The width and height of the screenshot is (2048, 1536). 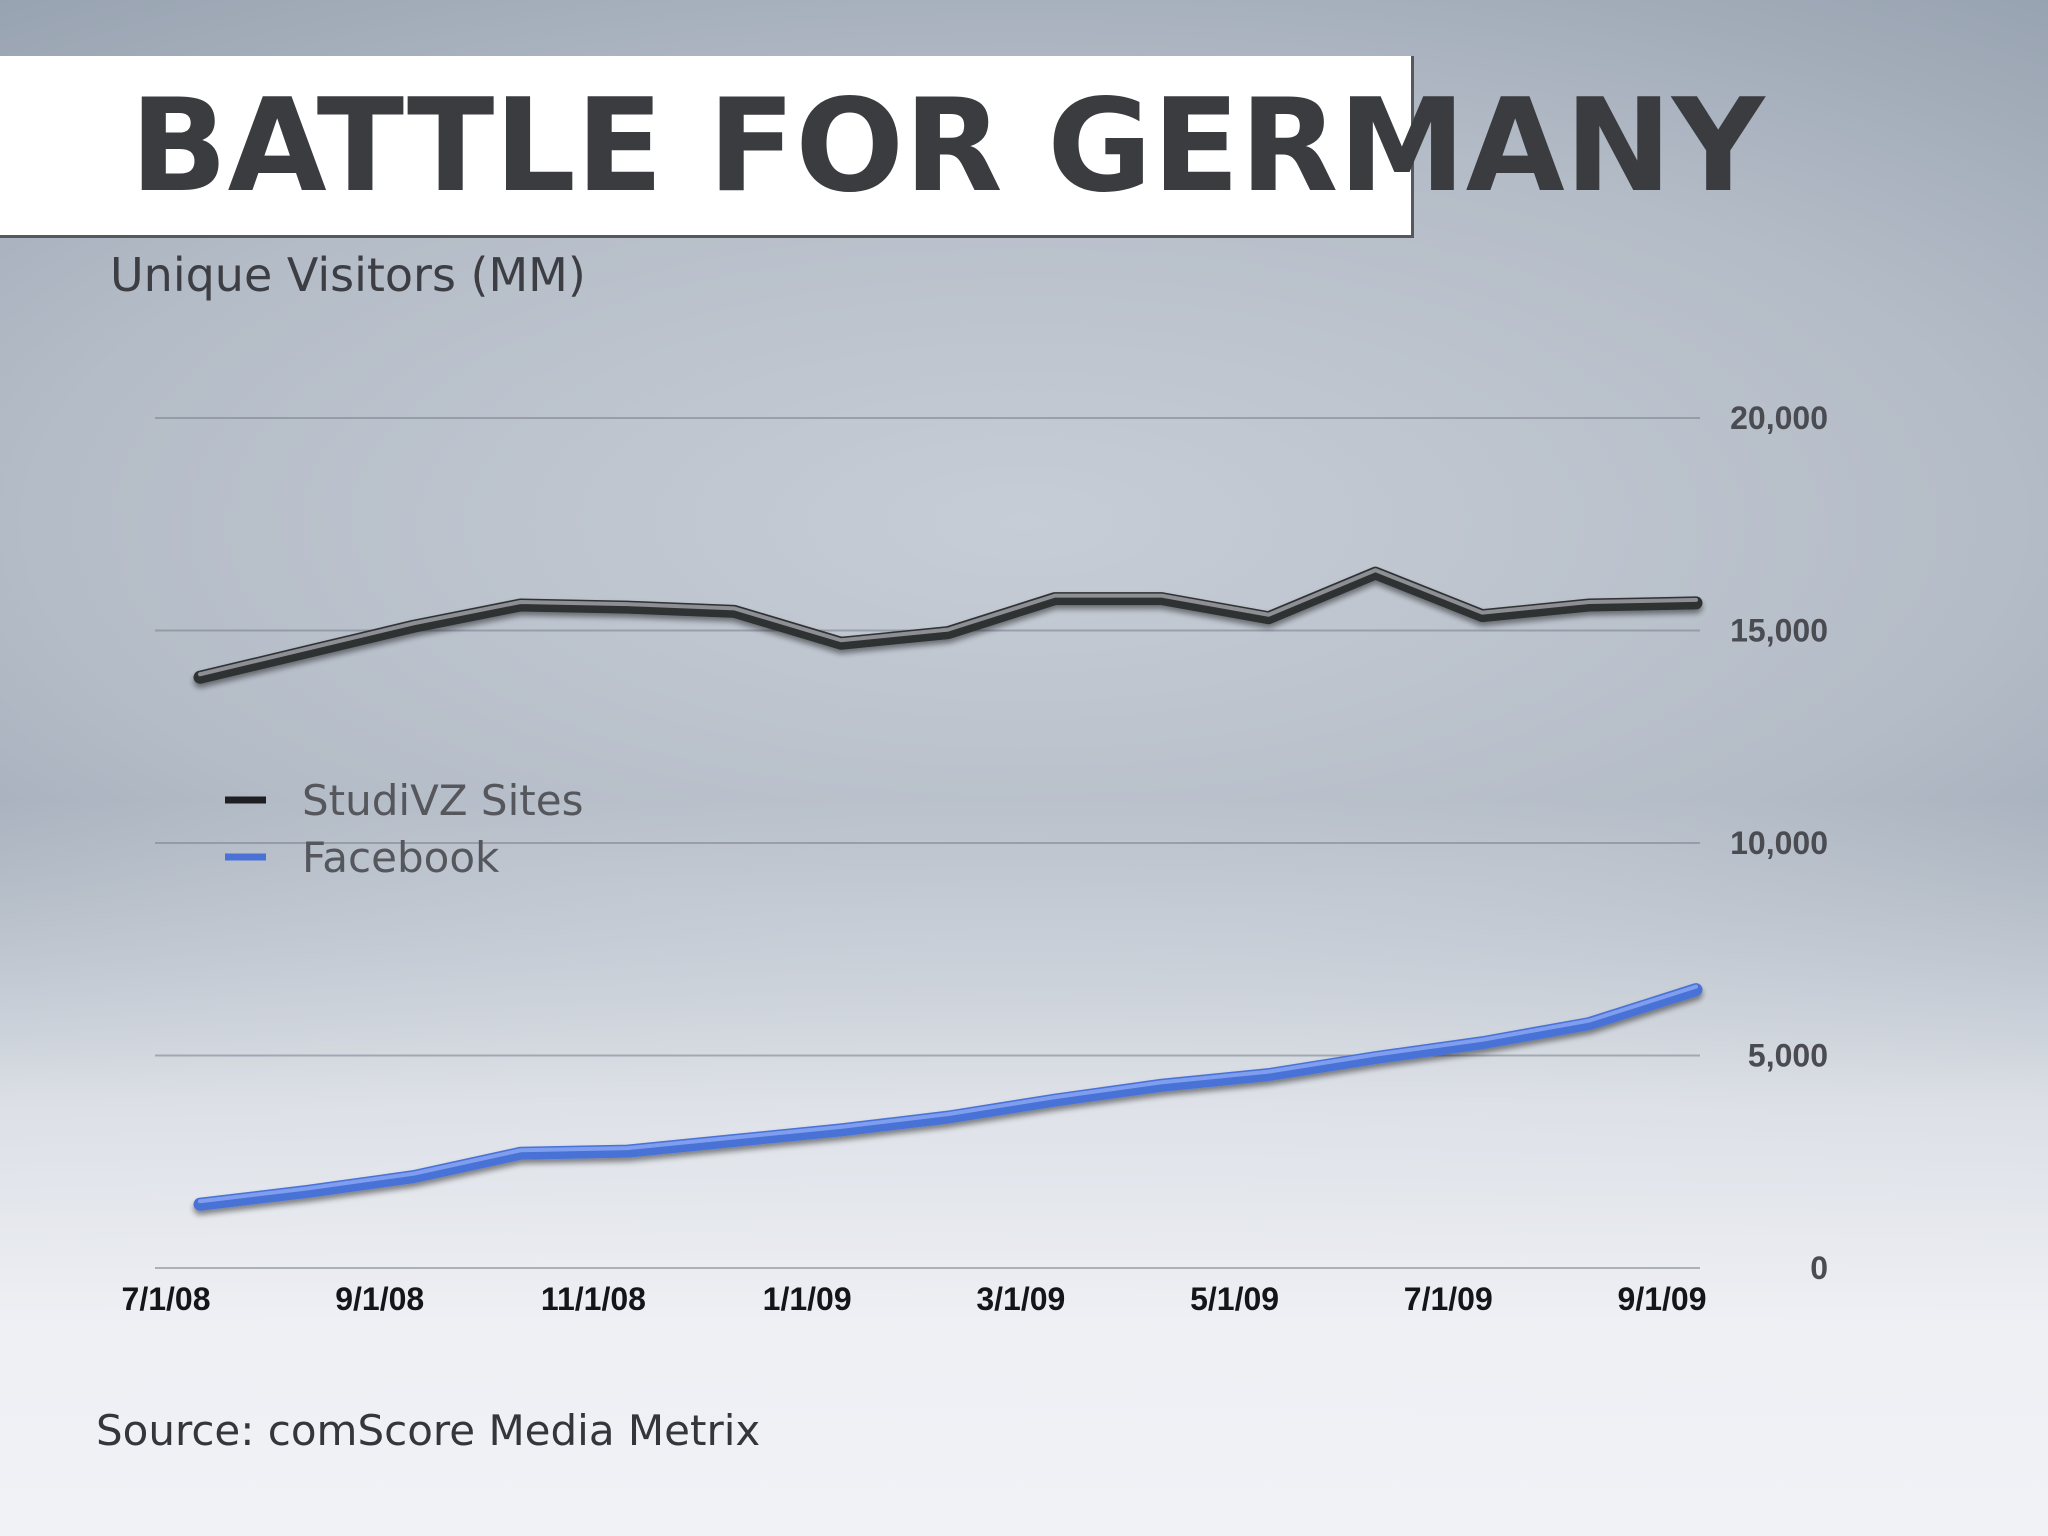 I want to click on title-box, so click(x=707, y=147).